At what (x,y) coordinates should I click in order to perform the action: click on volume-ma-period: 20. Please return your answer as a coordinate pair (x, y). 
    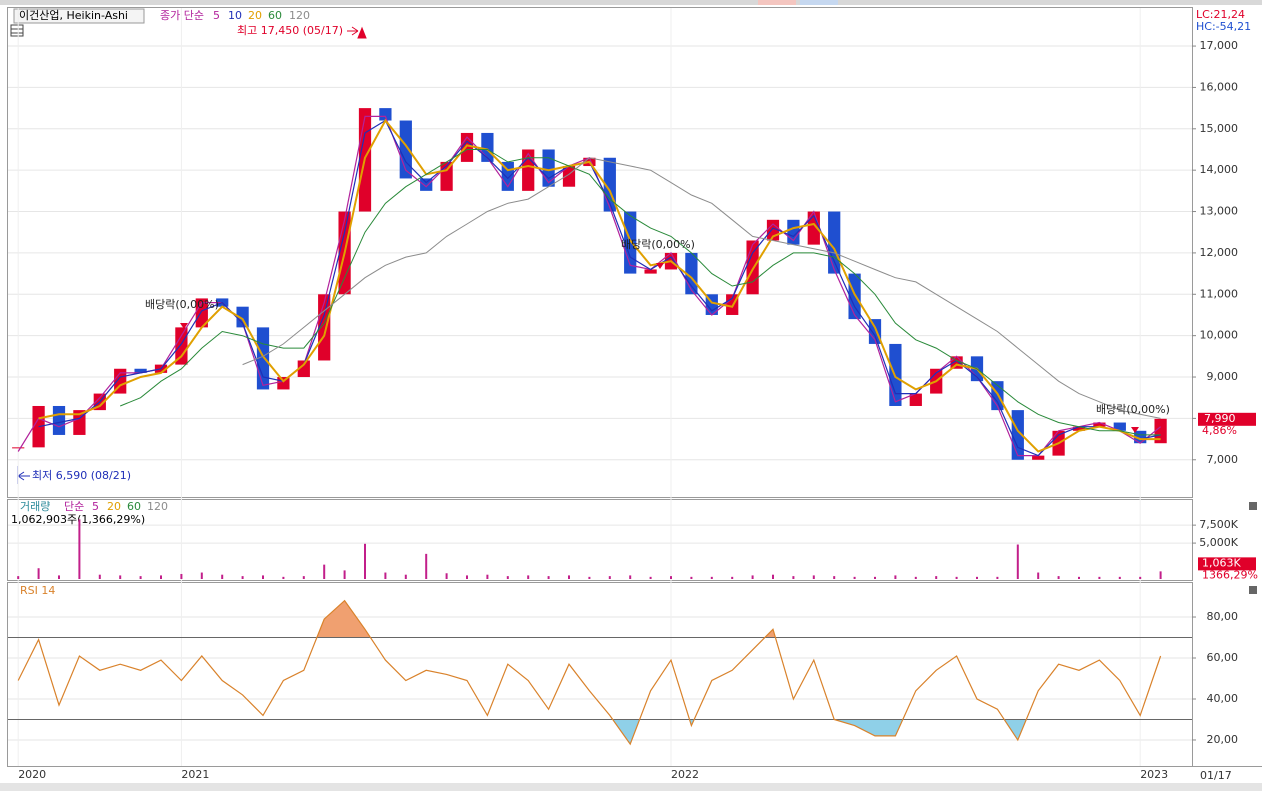
    Looking at the image, I should click on (114, 506).